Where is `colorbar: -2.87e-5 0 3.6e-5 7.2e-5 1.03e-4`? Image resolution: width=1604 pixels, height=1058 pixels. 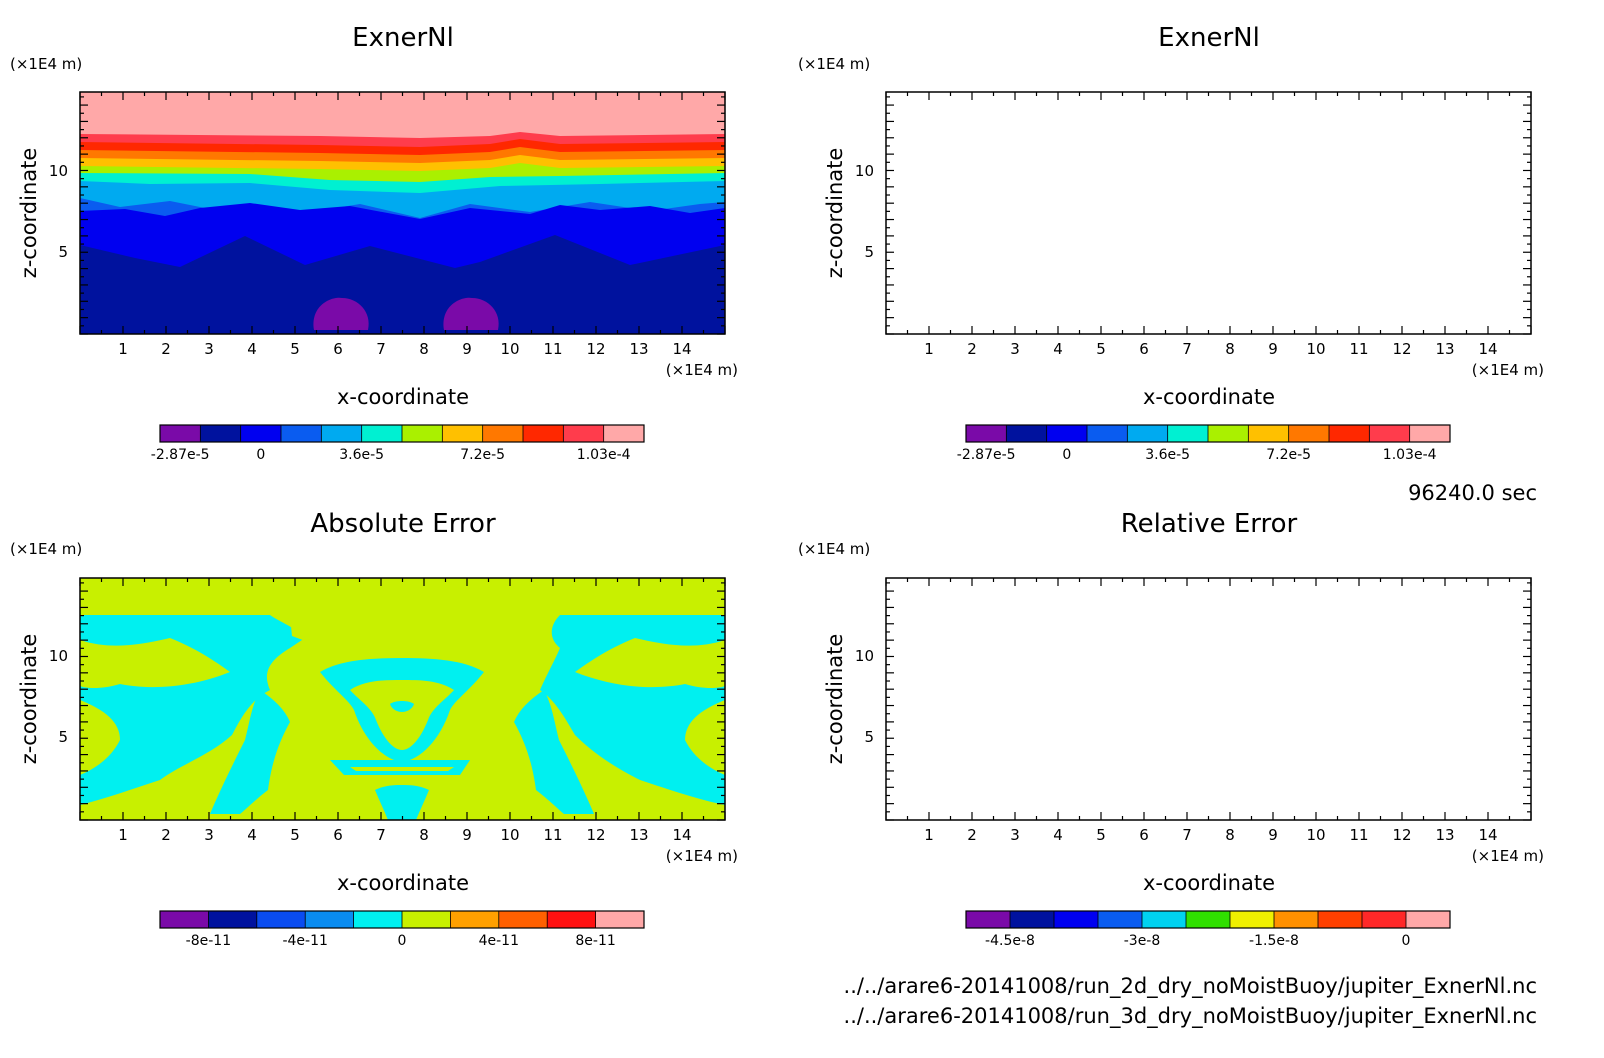 colorbar: -2.87e-5 0 3.6e-5 7.2e-5 1.03e-4 is located at coordinates (398, 443).